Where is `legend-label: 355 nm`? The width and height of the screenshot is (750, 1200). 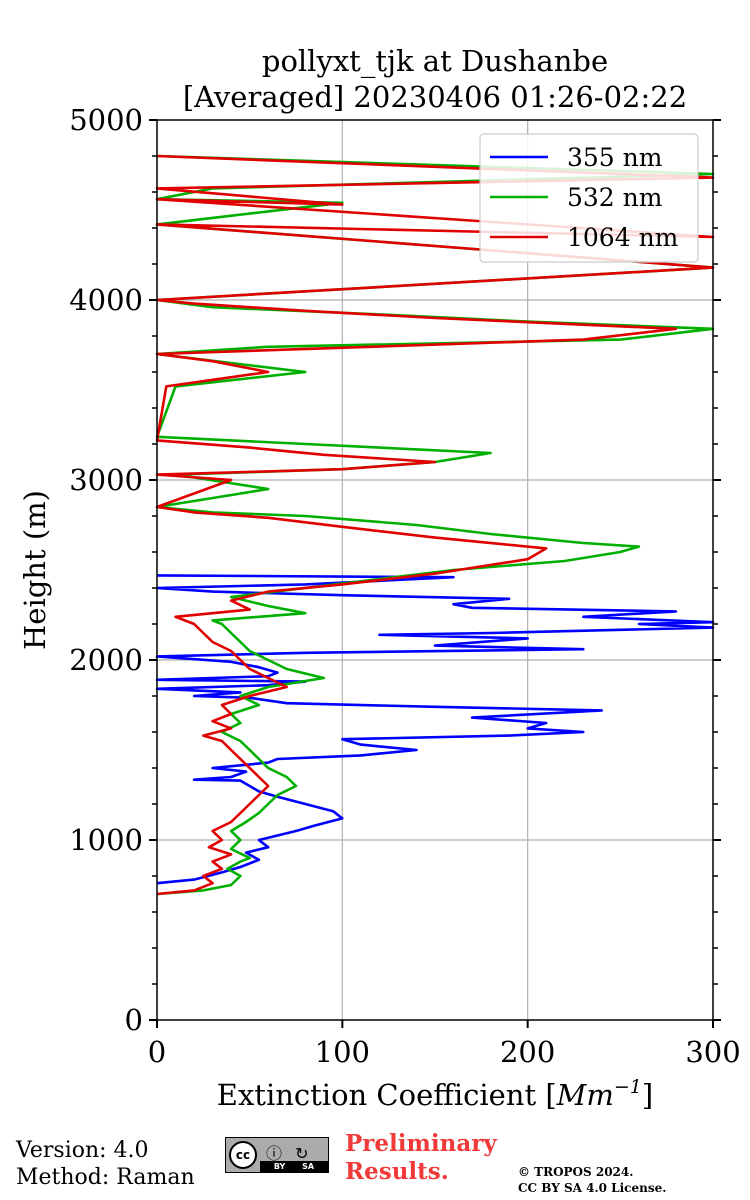 legend-label: 355 nm is located at coordinates (615, 157).